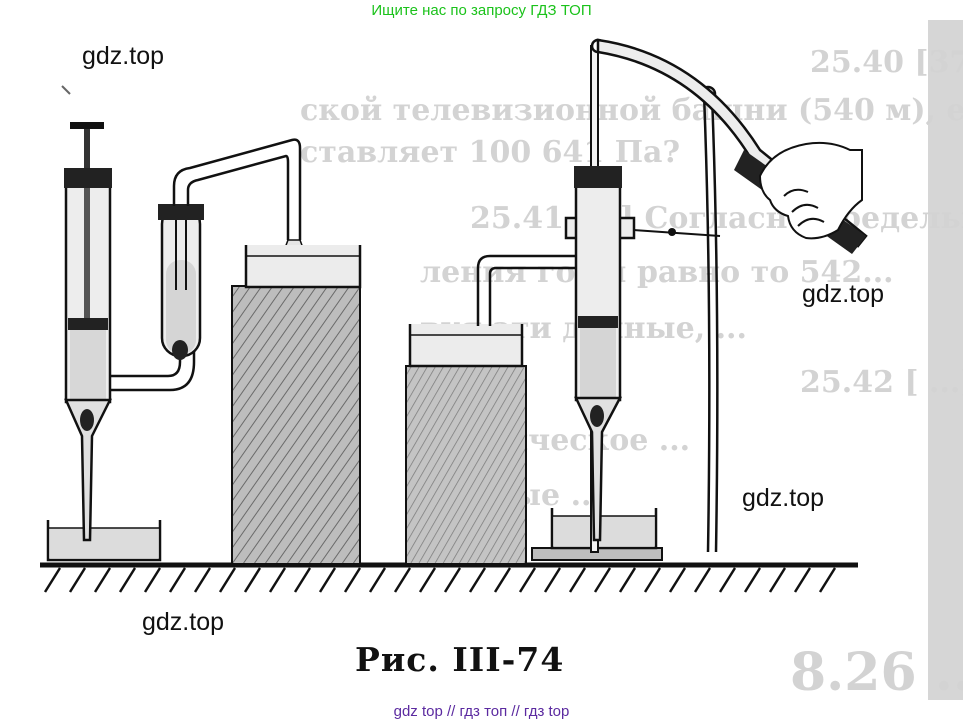 This screenshot has height=727, width=963. I want to click on top-banner: Ищите нас по запросу ГДЗ ТОП, so click(481, 10).